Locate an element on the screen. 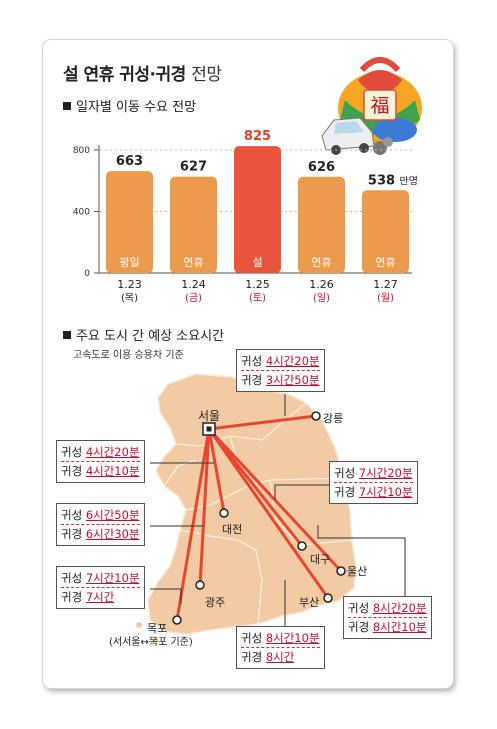 This screenshot has width=497, height=729. daegu-marker-icon is located at coordinates (302, 546).